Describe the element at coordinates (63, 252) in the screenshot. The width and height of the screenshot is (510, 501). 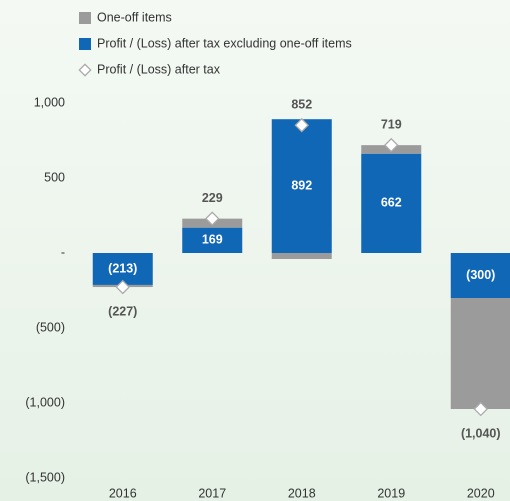
I see `y-tick-label: -` at that location.